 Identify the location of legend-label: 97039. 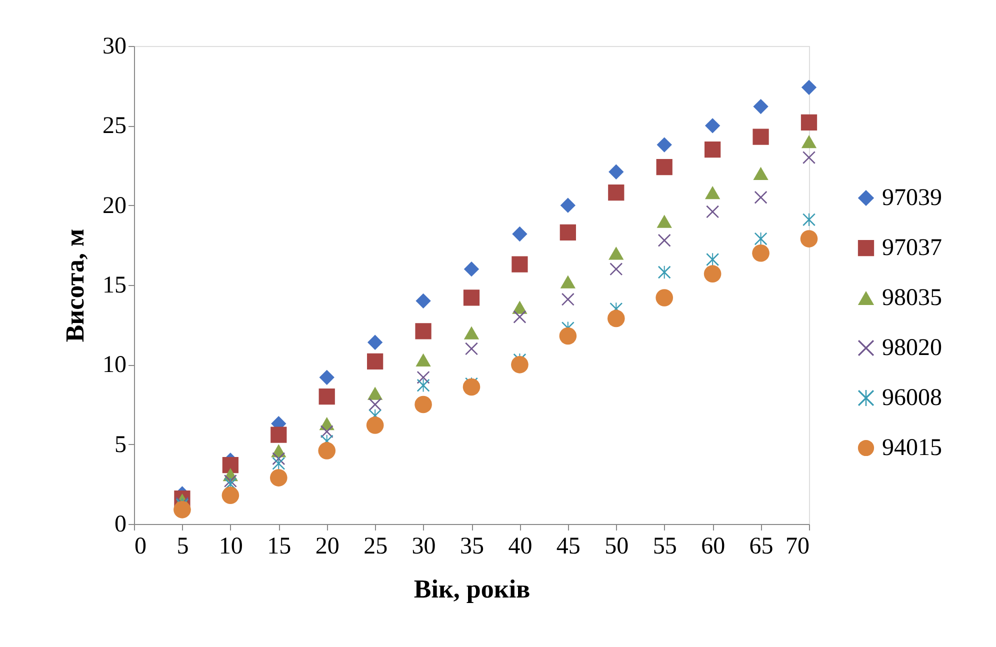
(912, 198).